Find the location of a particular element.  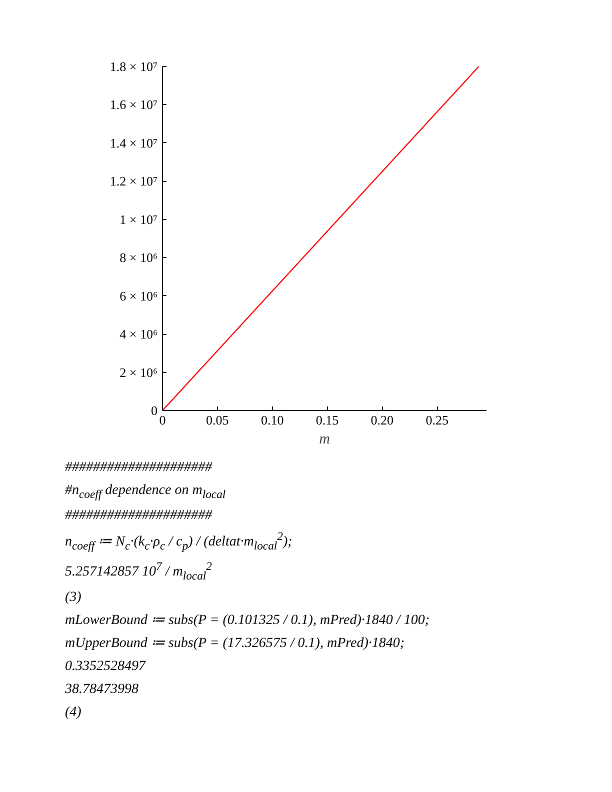

y-tick-label: 1.8 × 10⁷ is located at coordinates (134, 66).